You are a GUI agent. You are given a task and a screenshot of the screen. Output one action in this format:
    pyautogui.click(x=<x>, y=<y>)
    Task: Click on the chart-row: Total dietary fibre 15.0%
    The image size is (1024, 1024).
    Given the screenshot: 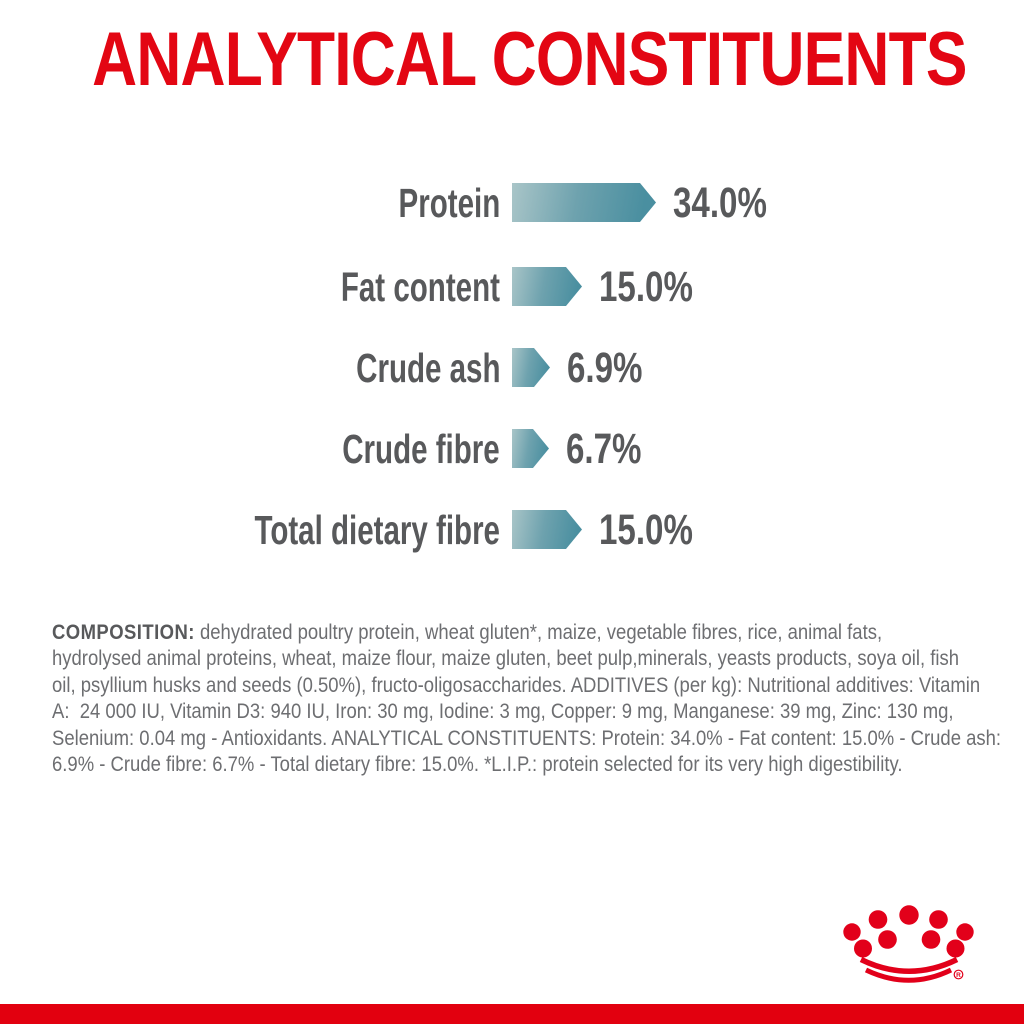 What is the action you would take?
    pyautogui.click(x=512, y=530)
    